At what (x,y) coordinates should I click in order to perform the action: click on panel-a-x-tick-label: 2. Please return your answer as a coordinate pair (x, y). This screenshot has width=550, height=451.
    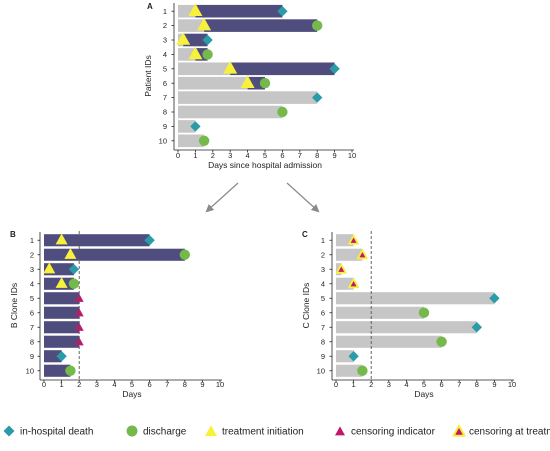
    Looking at the image, I should click on (213, 155).